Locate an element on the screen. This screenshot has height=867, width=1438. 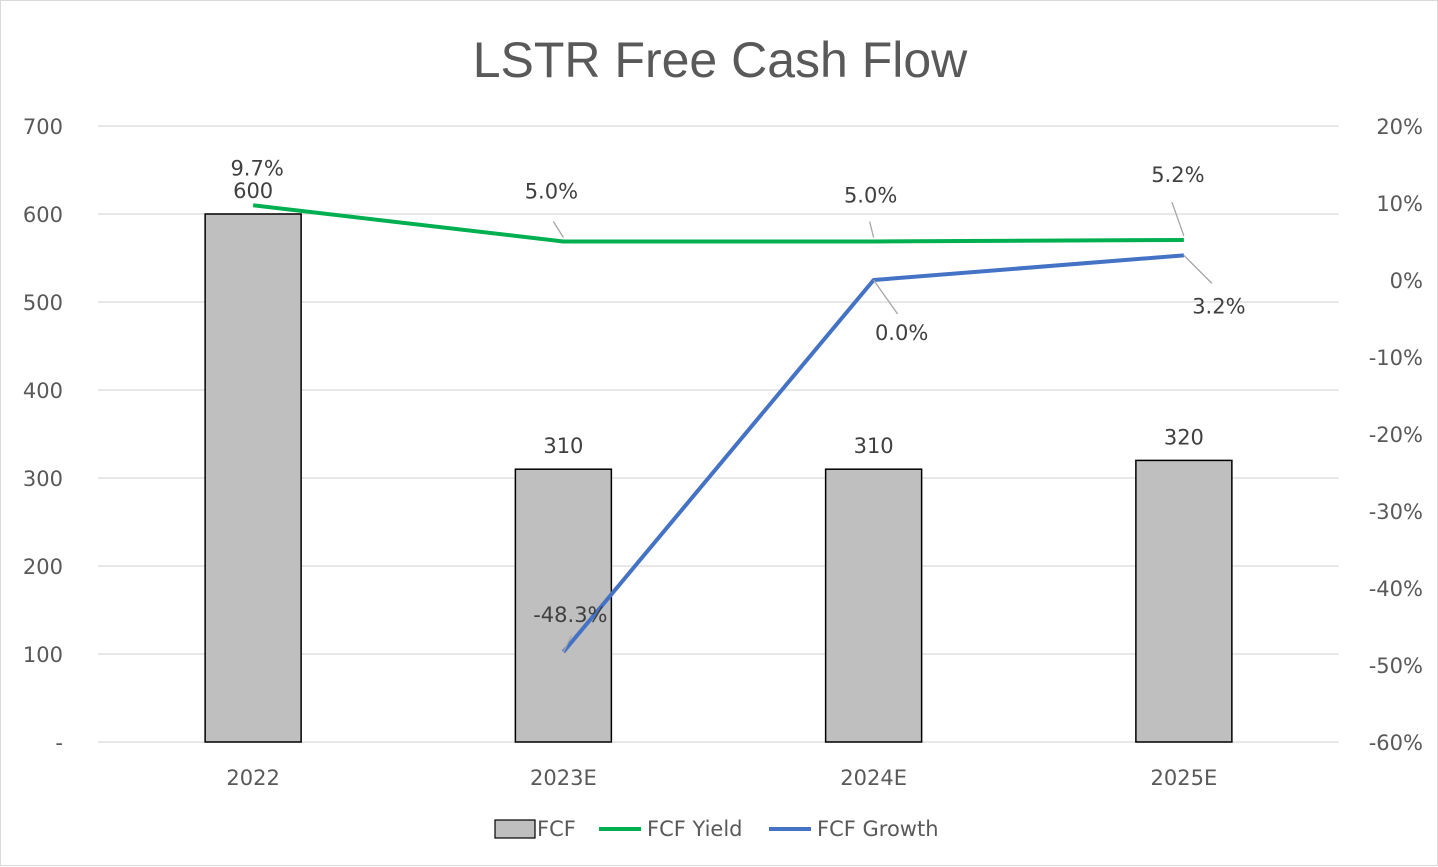
left-axis-tick-label: 100 is located at coordinates (43, 655).